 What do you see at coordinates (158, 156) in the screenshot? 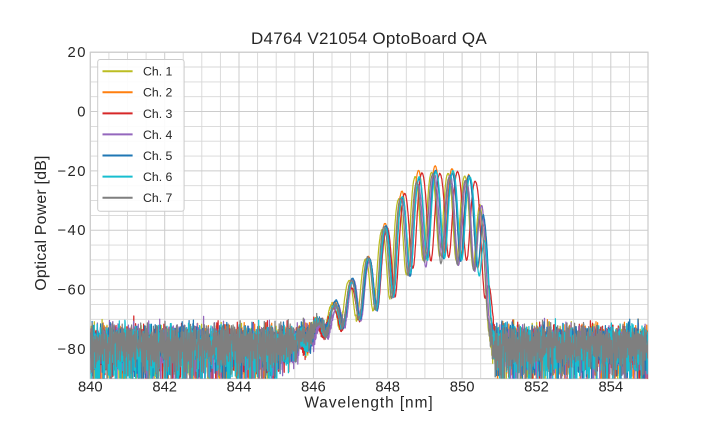
I see `svg-text: Ch. 5` at bounding box center [158, 156].